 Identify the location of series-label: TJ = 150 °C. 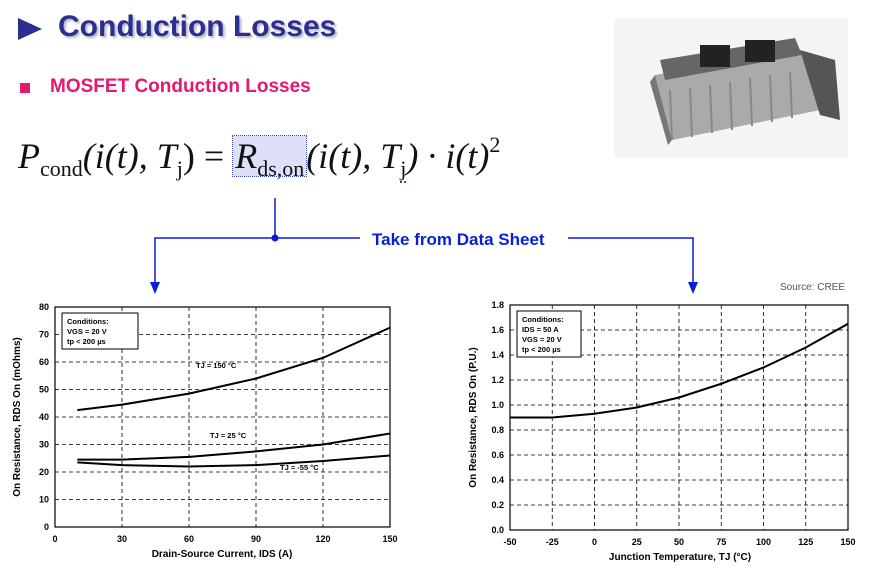
(216, 365).